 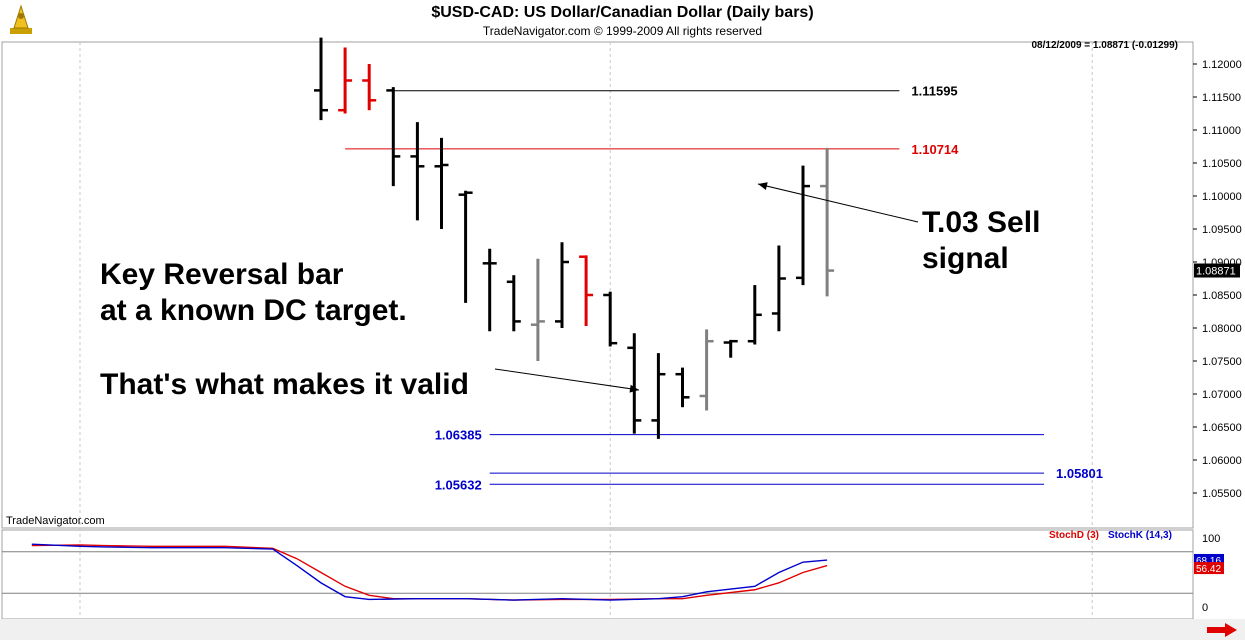 What do you see at coordinates (622, 629) in the screenshot?
I see `time-axis-strip` at bounding box center [622, 629].